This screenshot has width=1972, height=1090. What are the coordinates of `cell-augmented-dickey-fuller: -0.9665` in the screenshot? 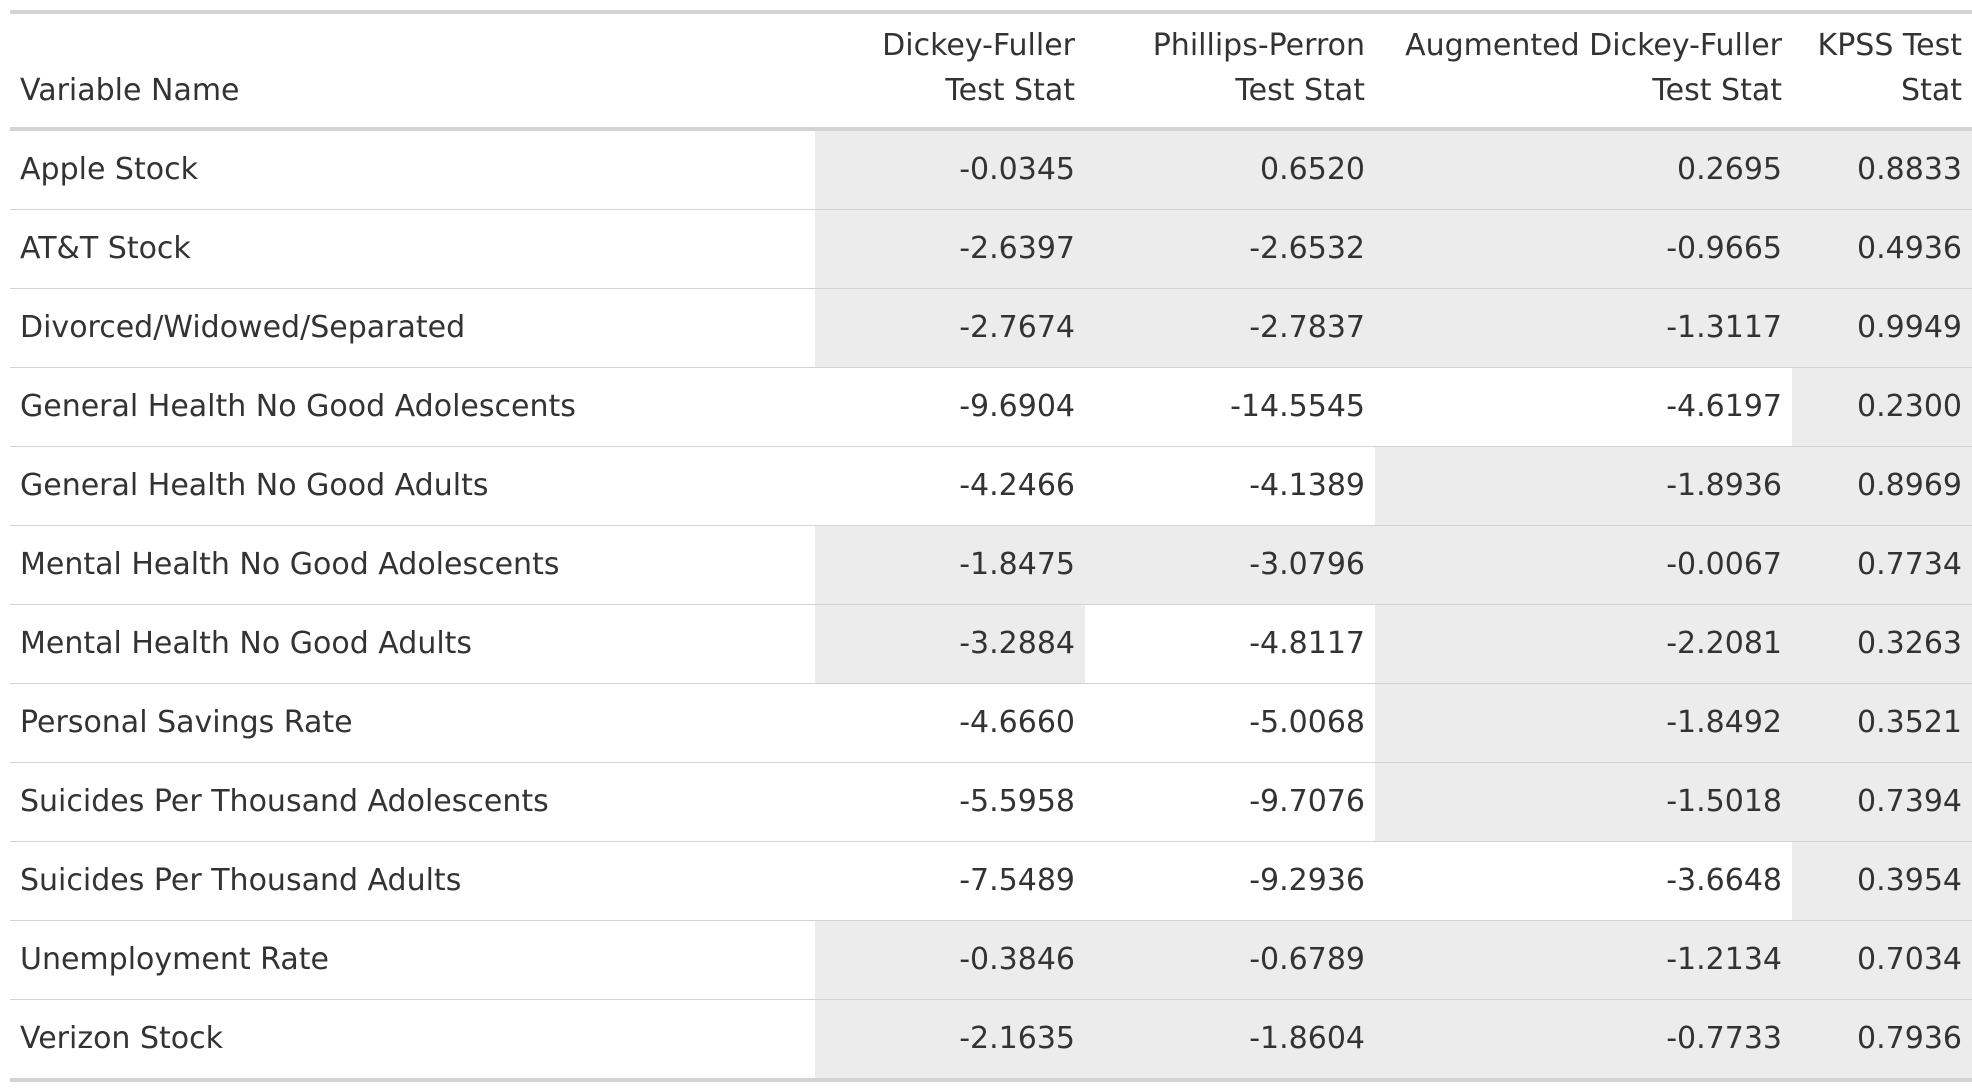 It's located at (1583, 249).